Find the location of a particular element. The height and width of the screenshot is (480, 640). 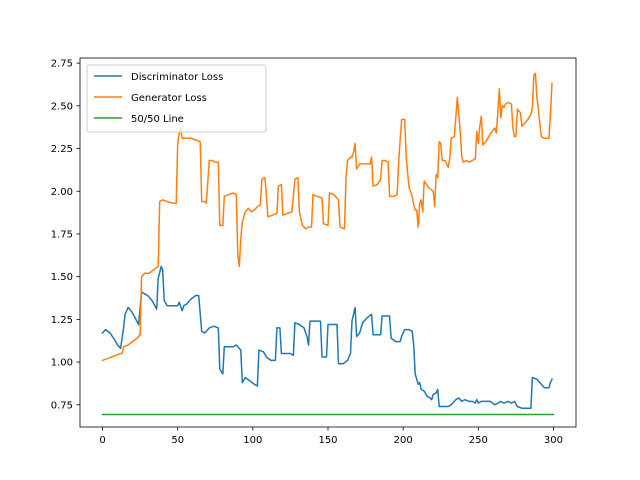

x-axis: 0 50 100 150 200 250 300 is located at coordinates (331, 436).